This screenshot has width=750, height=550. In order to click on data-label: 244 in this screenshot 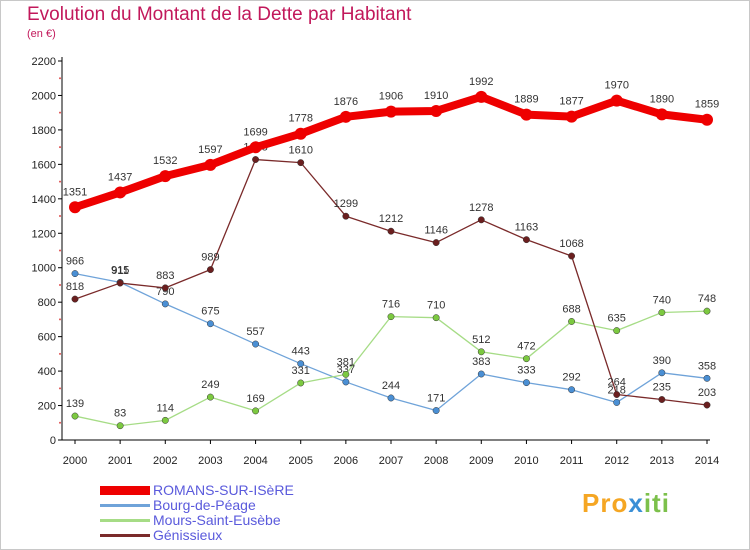, I will do `click(391, 386)`.